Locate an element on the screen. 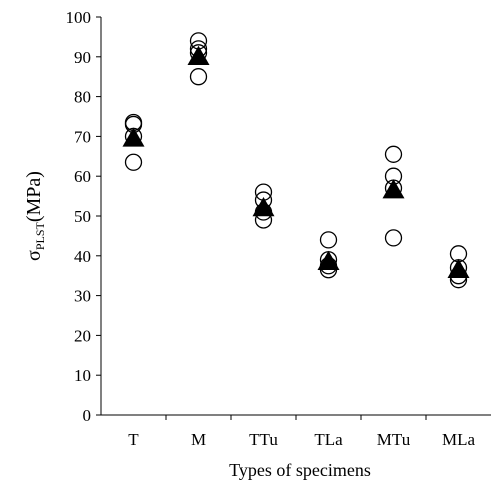 The height and width of the screenshot is (486, 495). y-tick-label: 90 is located at coordinates (82, 57).